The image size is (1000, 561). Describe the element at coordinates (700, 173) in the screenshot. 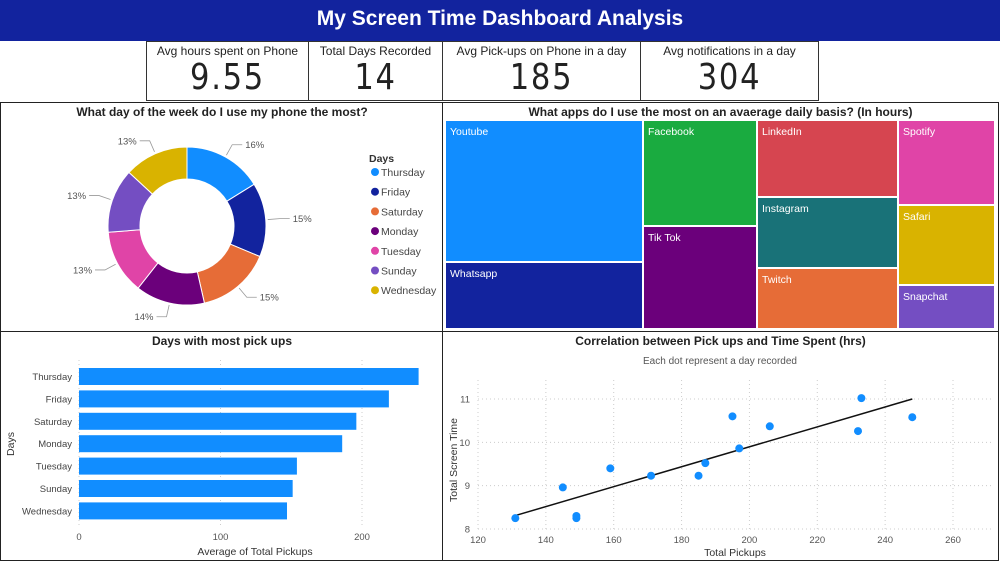

I see `treemap-tile-facebook: Facebook` at that location.